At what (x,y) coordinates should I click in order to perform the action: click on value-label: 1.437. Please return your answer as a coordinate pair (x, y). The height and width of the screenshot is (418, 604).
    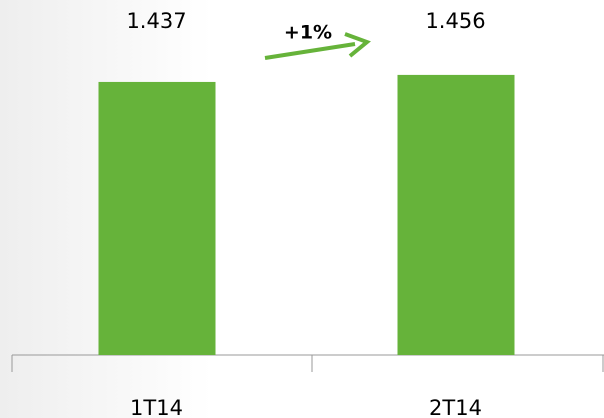
    Looking at the image, I should click on (156, 21).